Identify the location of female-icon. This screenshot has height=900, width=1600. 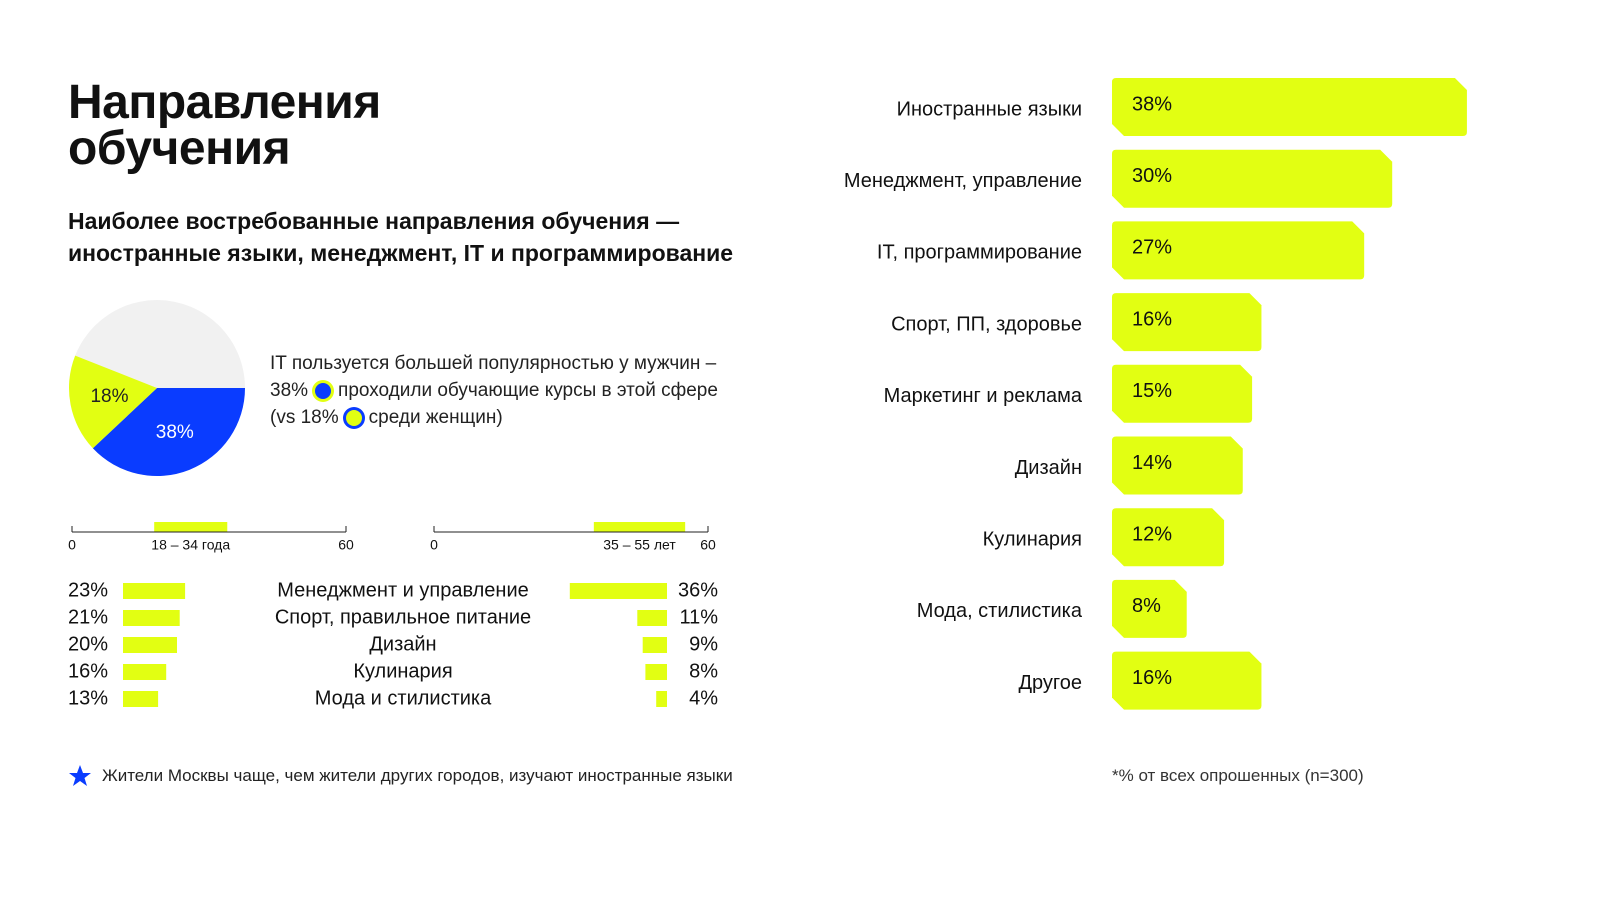
(353, 417).